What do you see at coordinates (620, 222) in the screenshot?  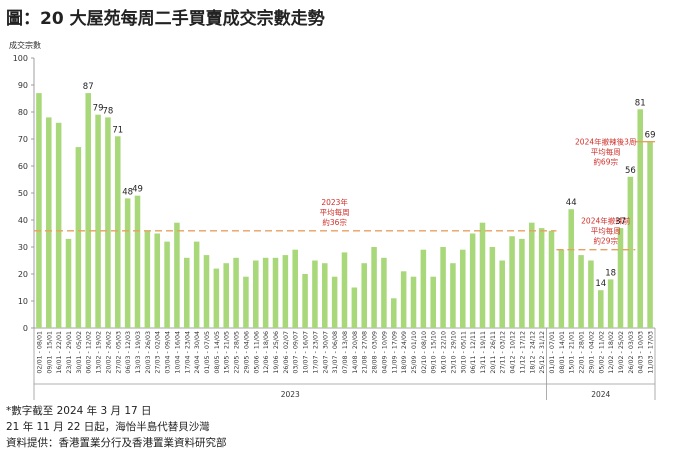 I see `data-label: 37` at bounding box center [620, 222].